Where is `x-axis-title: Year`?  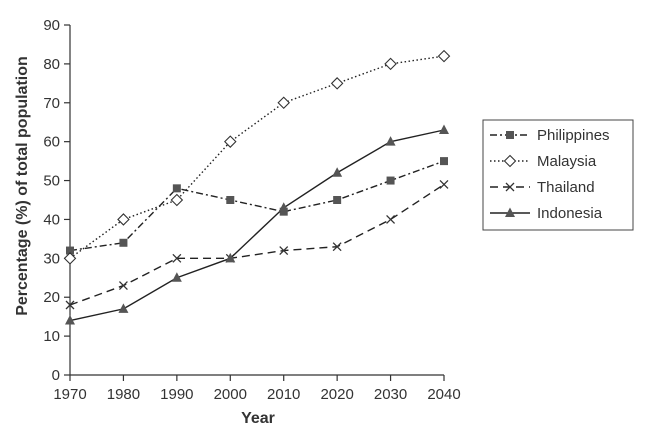
x-axis-title: Year is located at coordinates (258, 418).